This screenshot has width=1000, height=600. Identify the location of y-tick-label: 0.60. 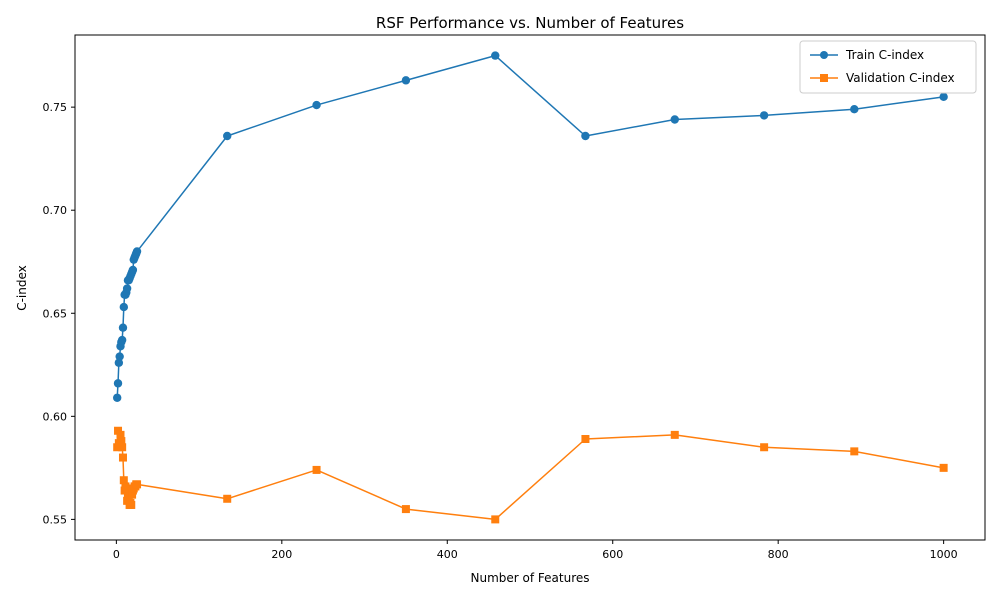
(55, 416).